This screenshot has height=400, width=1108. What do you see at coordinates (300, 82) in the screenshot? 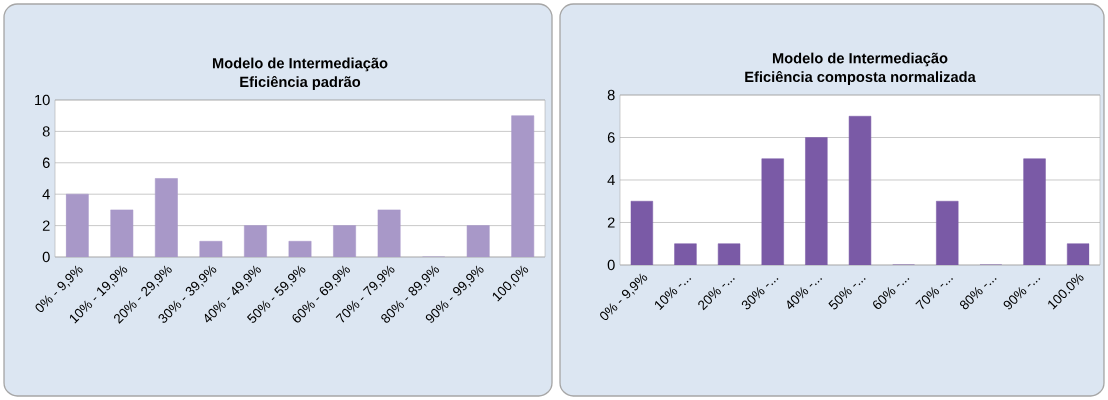
I see `chart-subtitle: Eficiência padrão` at bounding box center [300, 82].